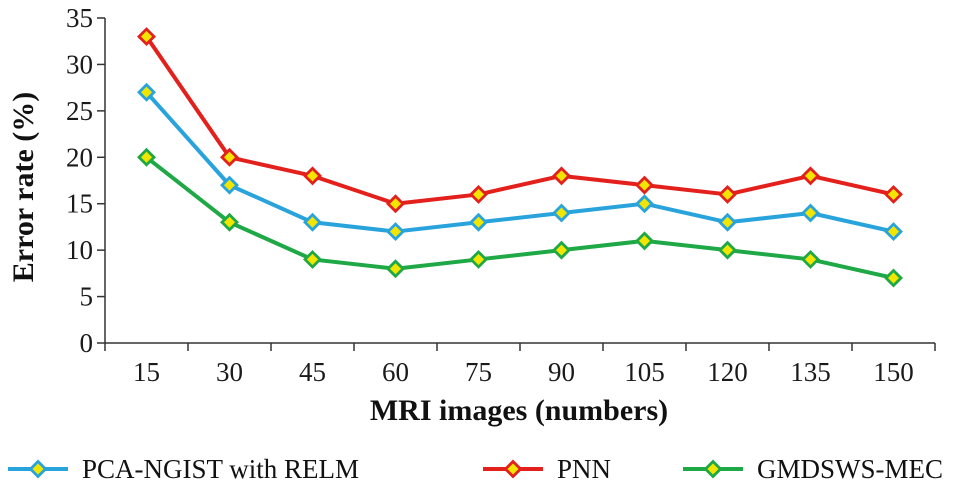  Describe the element at coordinates (727, 372) in the screenshot. I see `x-tick-label: 120` at that location.